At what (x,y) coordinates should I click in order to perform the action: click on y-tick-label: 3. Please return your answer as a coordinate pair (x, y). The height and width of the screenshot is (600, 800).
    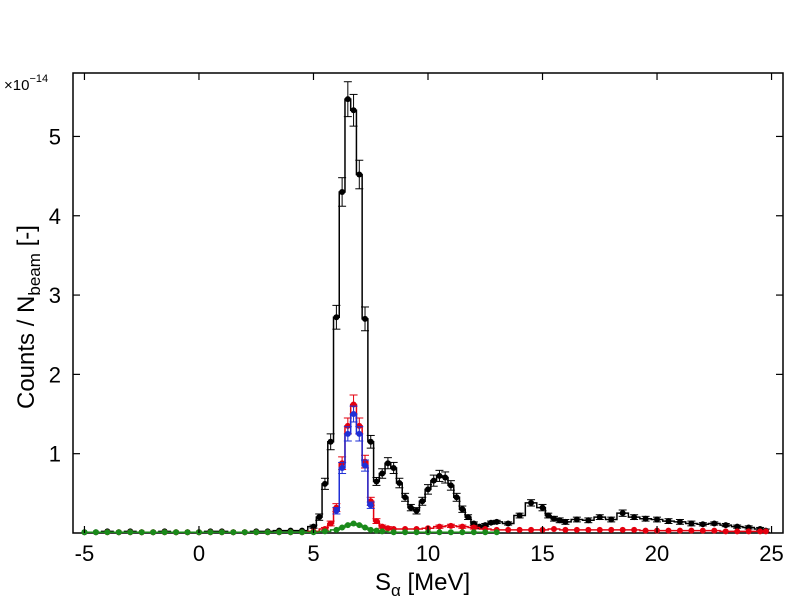
    Looking at the image, I should click on (55, 295).